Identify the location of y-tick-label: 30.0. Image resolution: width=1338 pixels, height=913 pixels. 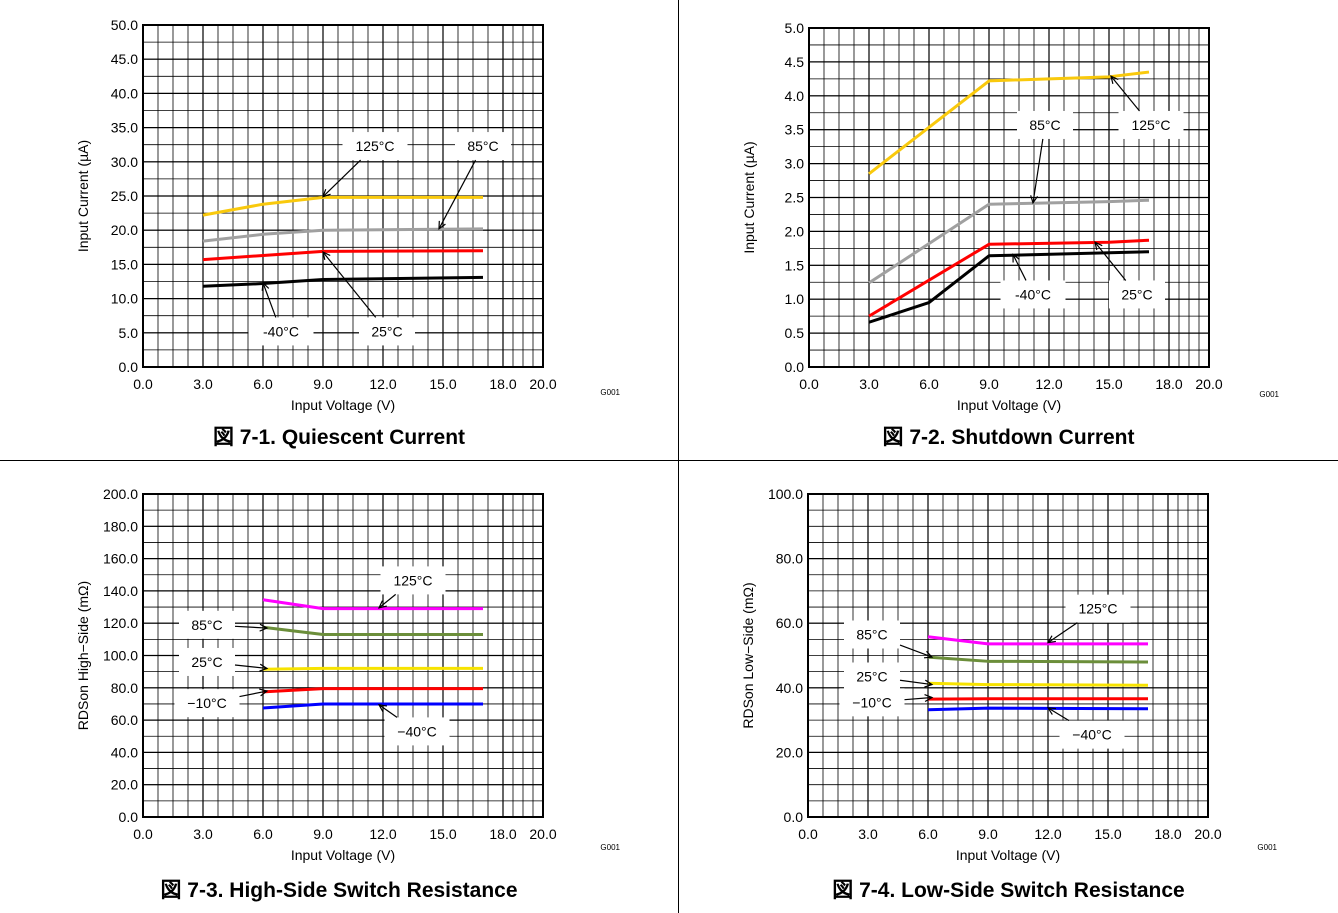
(124, 162).